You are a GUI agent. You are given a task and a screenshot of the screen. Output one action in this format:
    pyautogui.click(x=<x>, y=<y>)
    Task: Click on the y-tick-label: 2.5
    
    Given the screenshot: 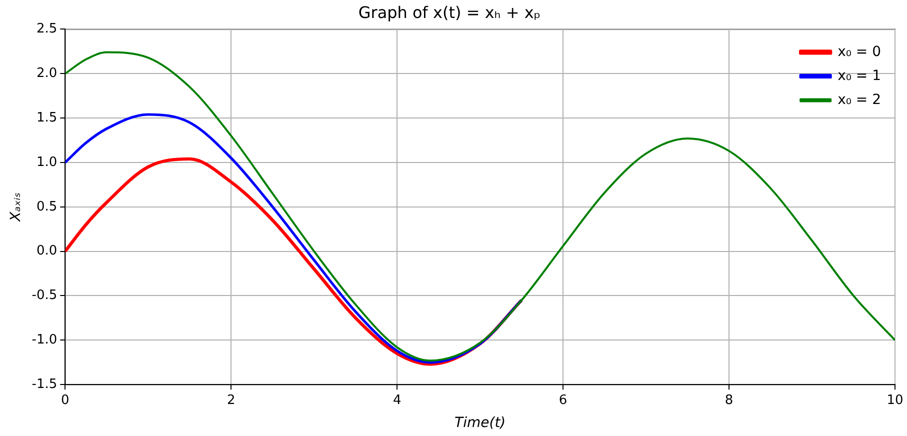 What is the action you would take?
    pyautogui.click(x=47, y=29)
    